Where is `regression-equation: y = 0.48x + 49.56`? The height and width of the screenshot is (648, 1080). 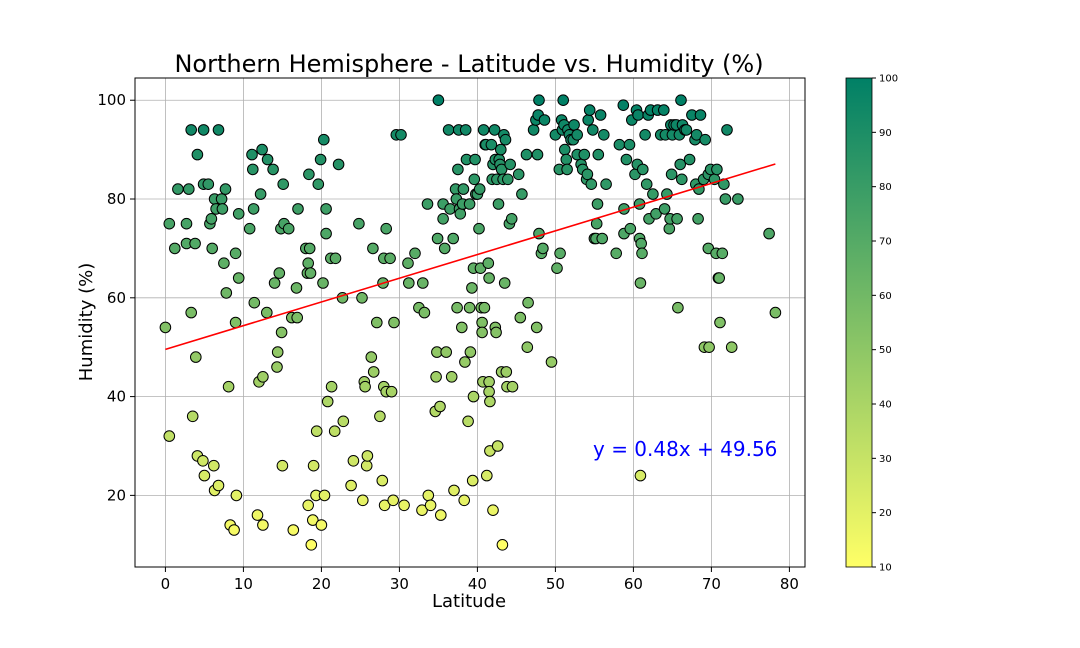
regression-equation: y = 0.48x + 49.56 is located at coordinates (685, 449).